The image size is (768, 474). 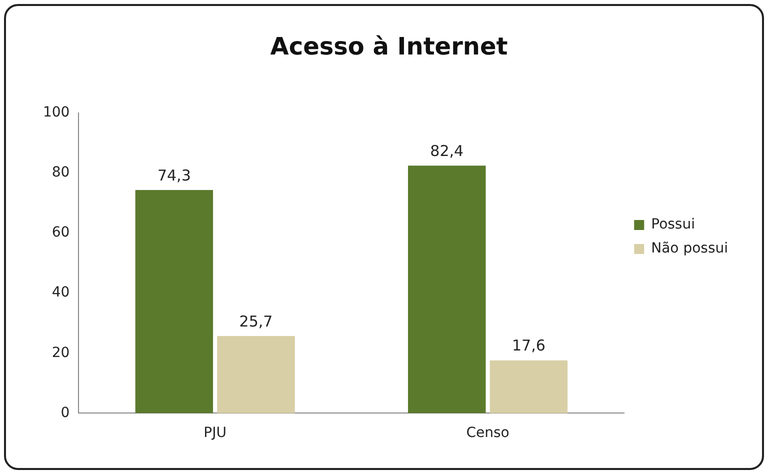 What do you see at coordinates (389, 46) in the screenshot?
I see `chart-title: Acesso à Internet` at bounding box center [389, 46].